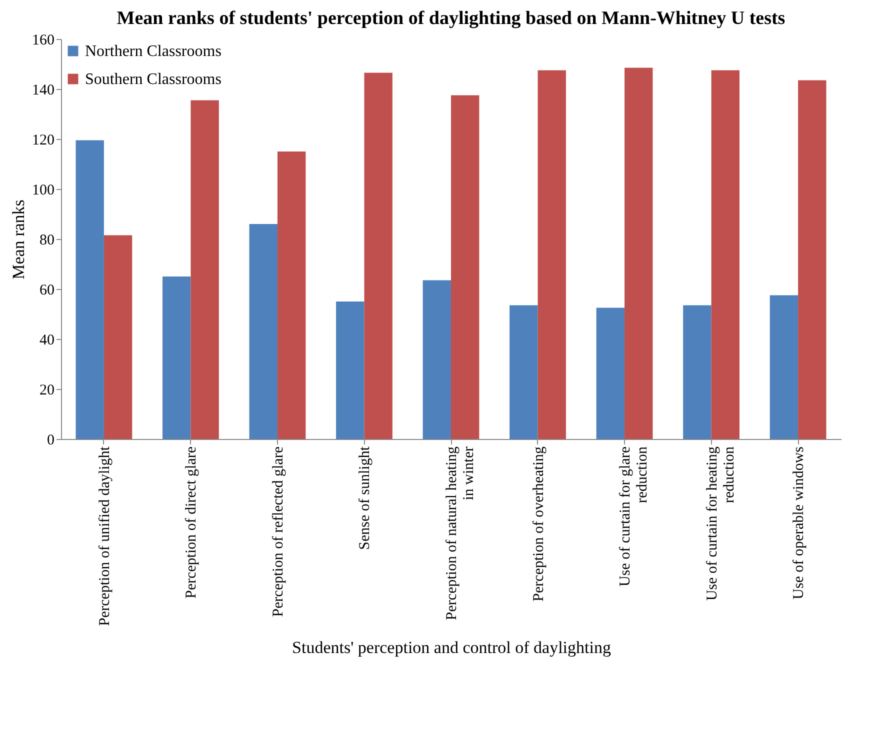  Describe the element at coordinates (43, 40) in the screenshot. I see `y-tick-label: 160` at that location.